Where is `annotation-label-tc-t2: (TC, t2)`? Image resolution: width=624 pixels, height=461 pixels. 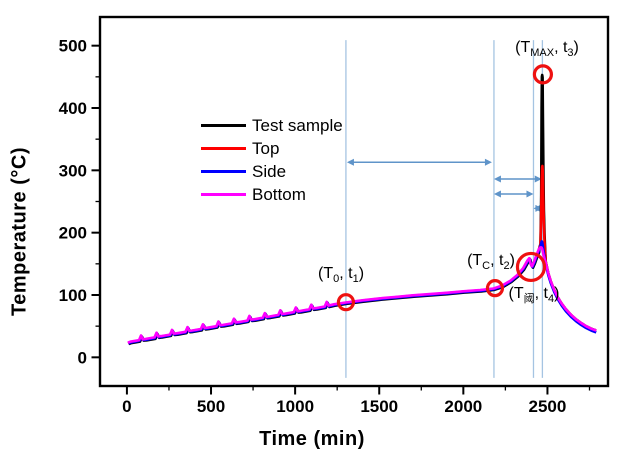
annotation-label-tc-t2: (TC, t2) is located at coordinates (491, 262).